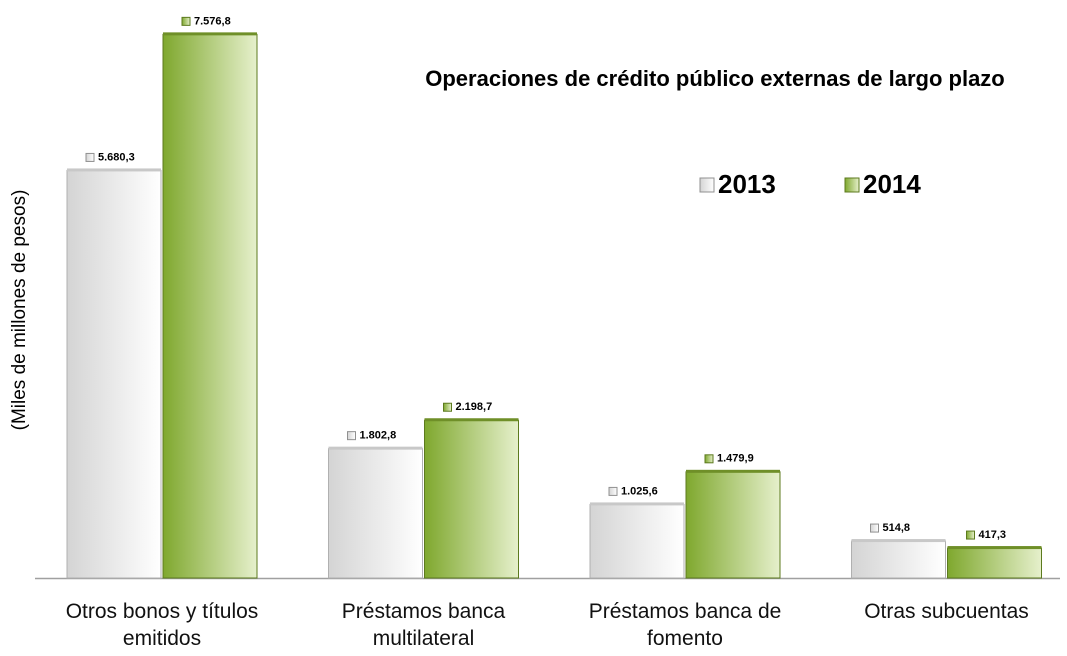 The image size is (1067, 656). What do you see at coordinates (423, 625) in the screenshot?
I see `x-tick-label: Préstamos banca multilateral` at bounding box center [423, 625].